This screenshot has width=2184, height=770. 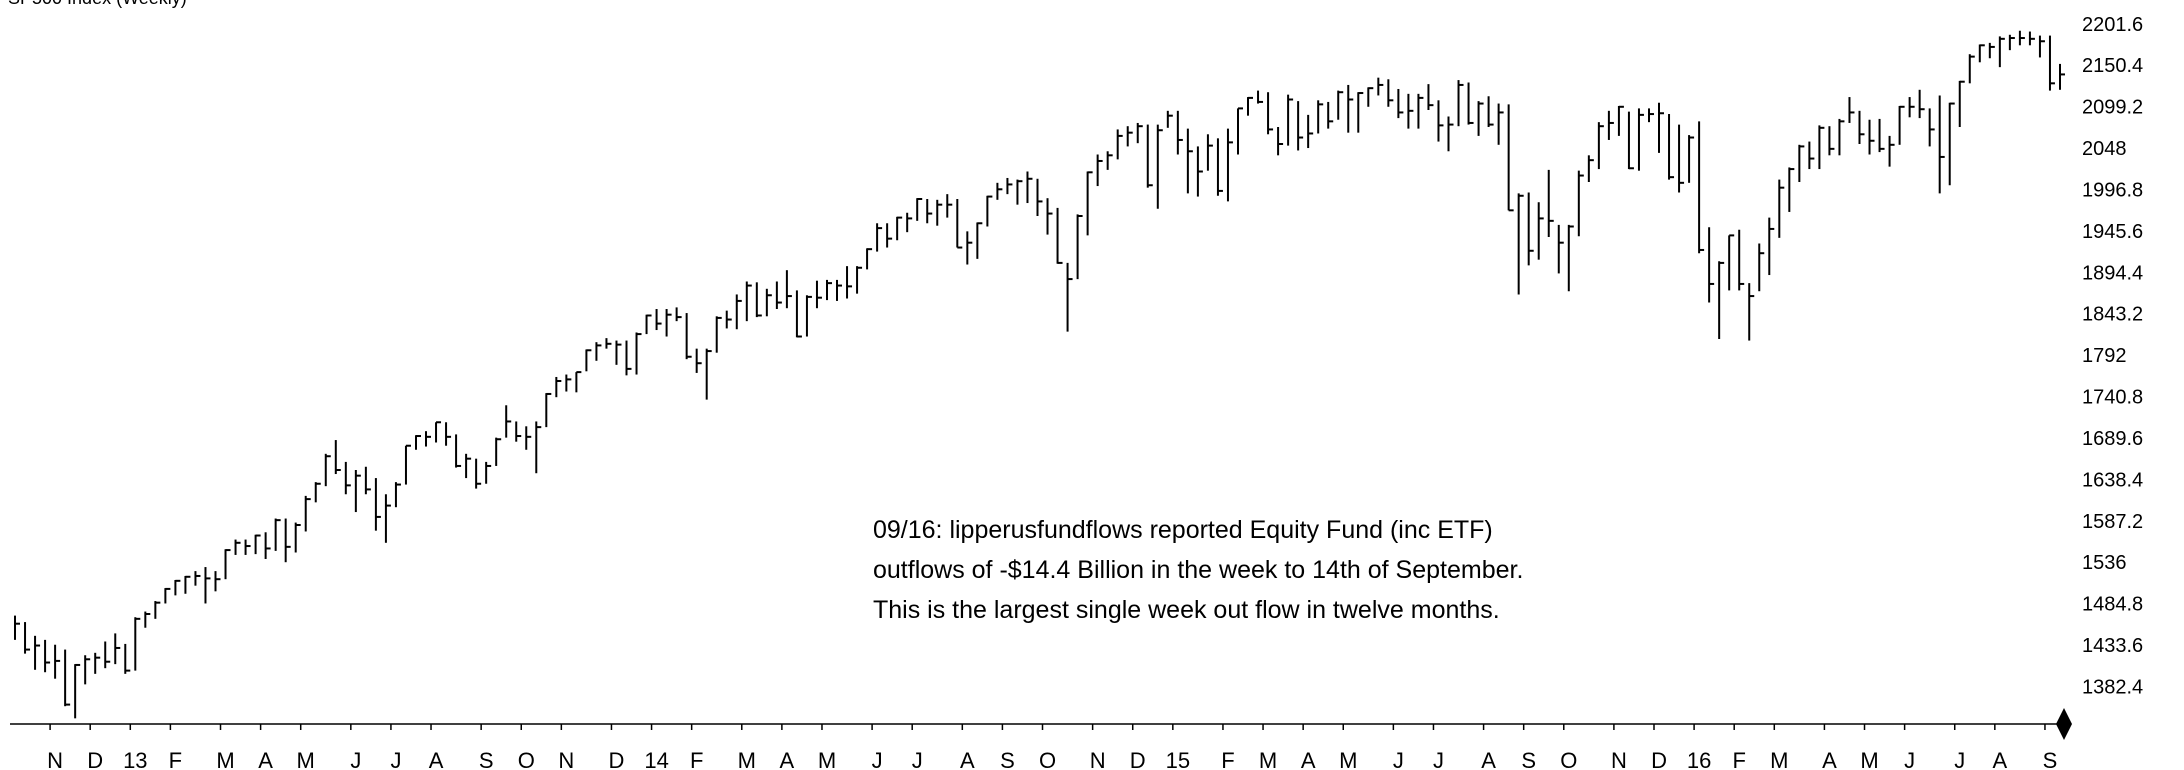 What do you see at coordinates (2112, 480) in the screenshot?
I see `y-tick-label: 1638.4` at bounding box center [2112, 480].